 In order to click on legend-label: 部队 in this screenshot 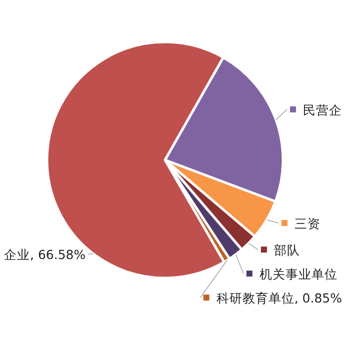, I will do `click(287, 250)`.